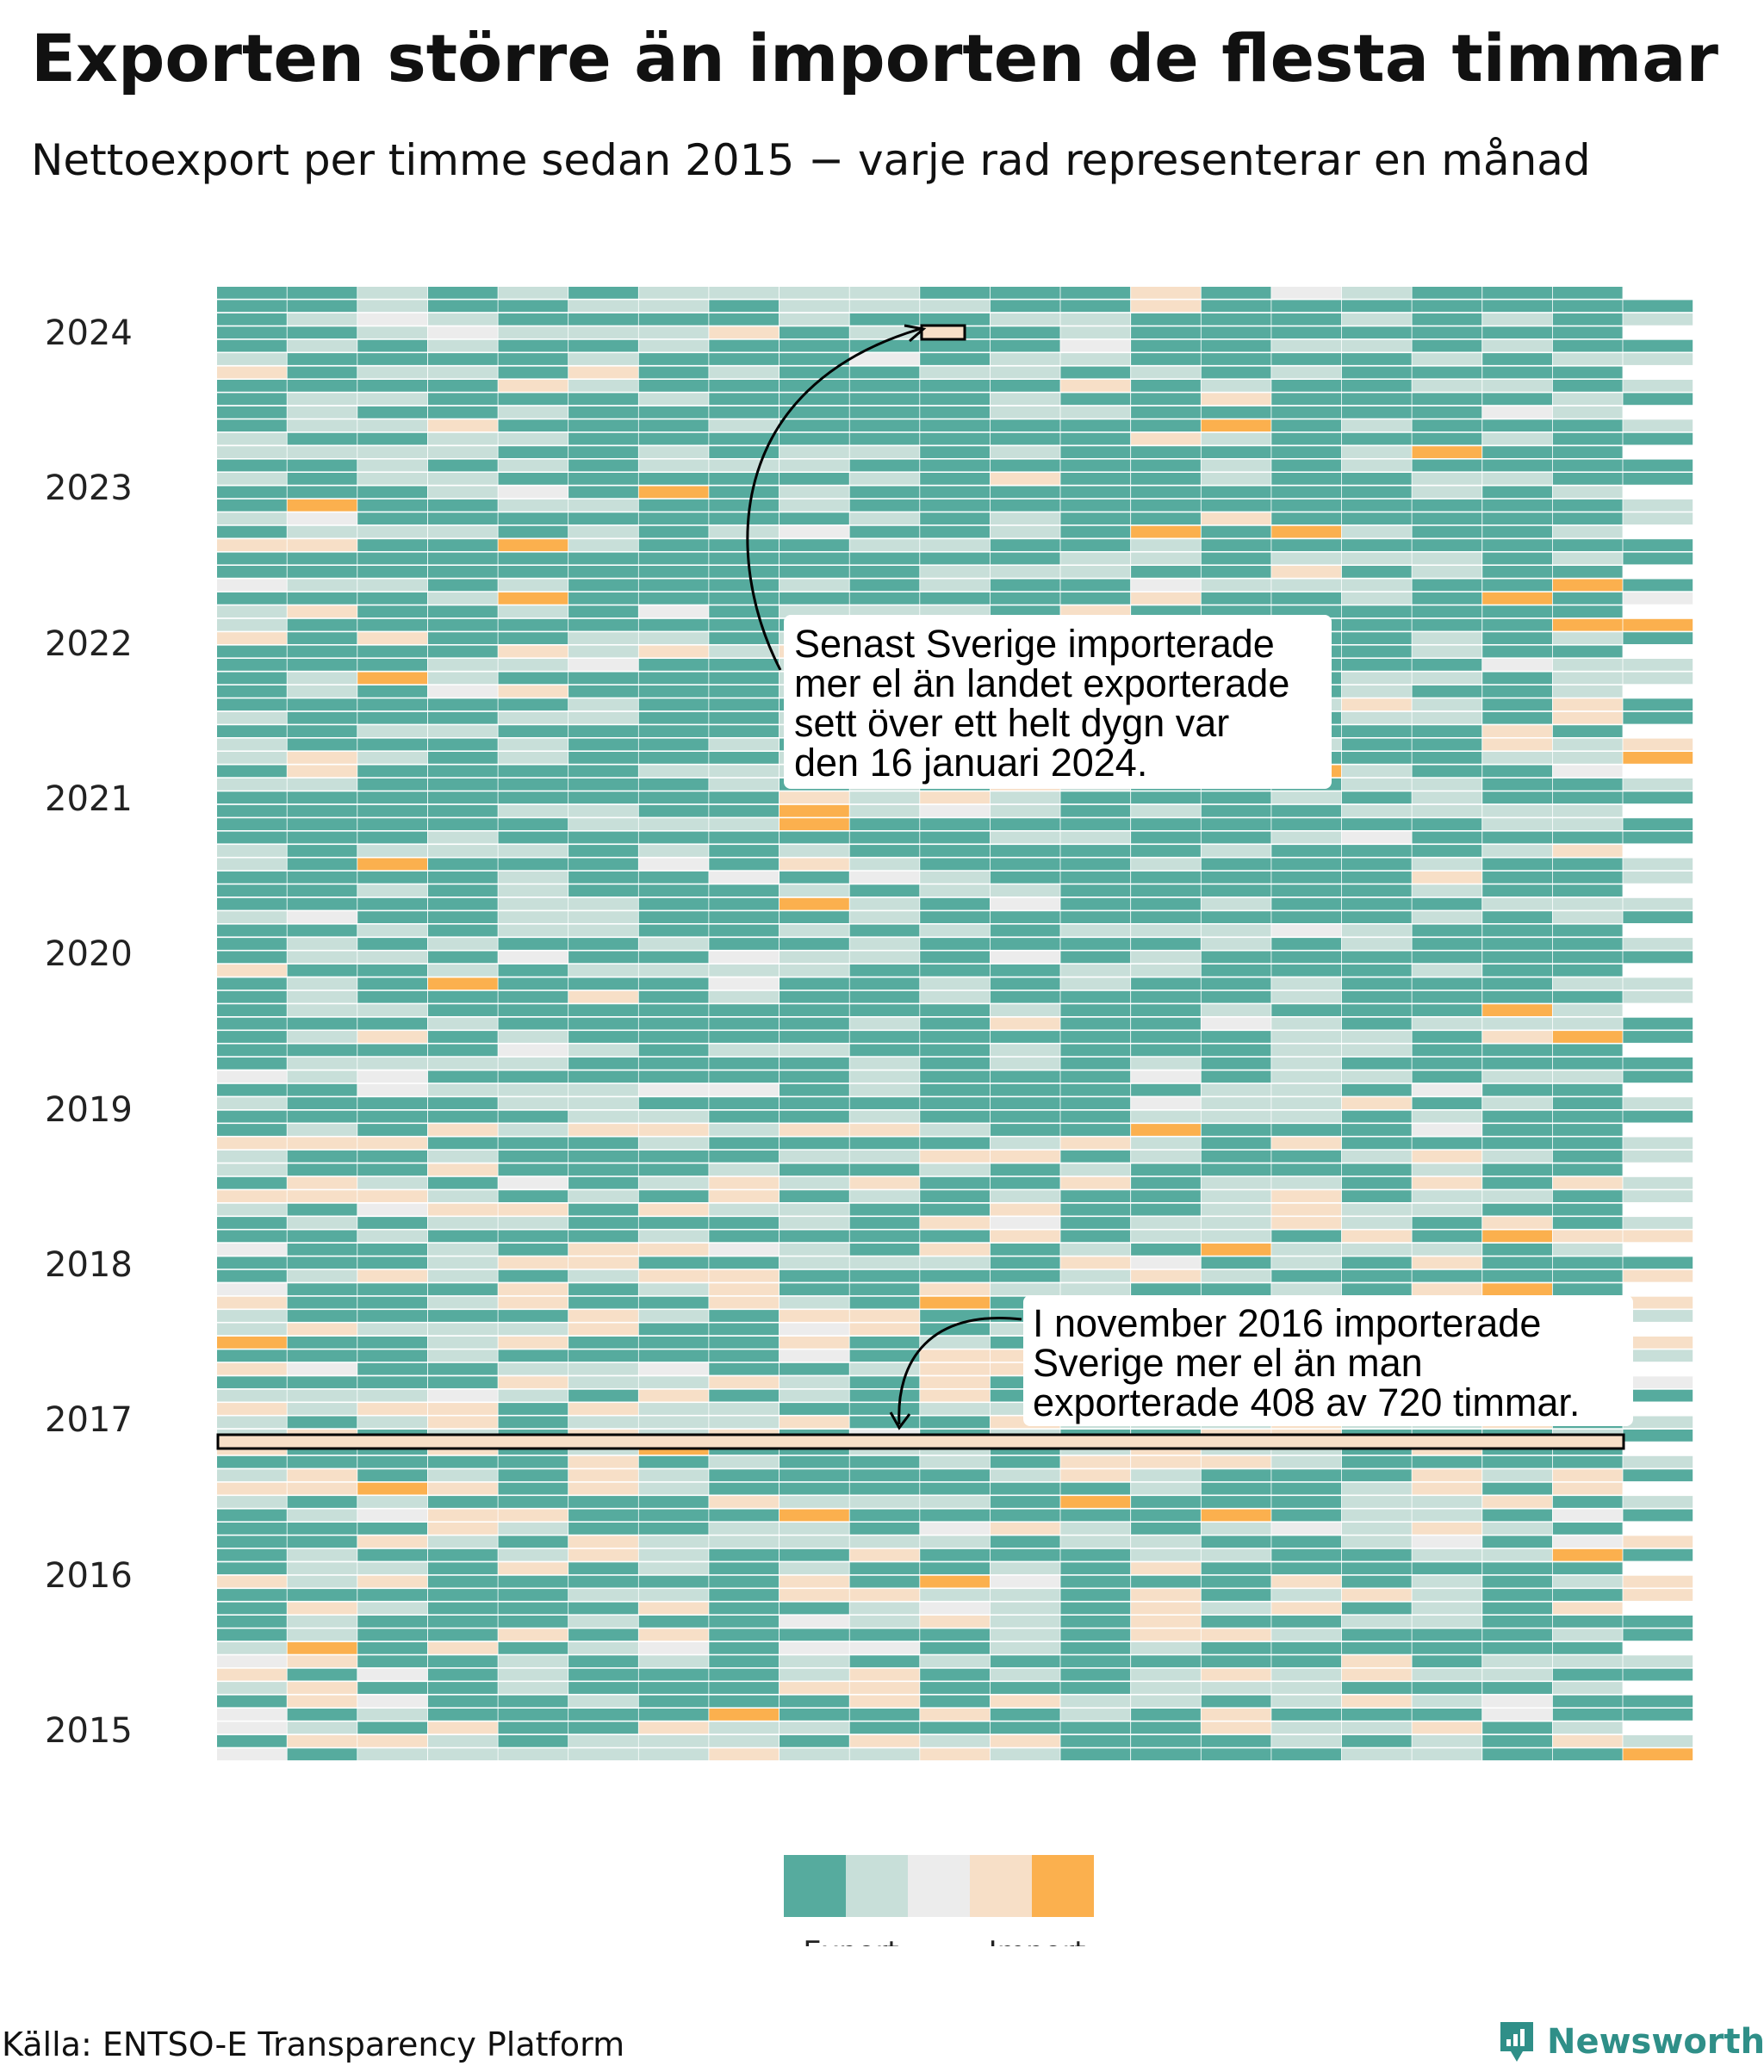  Describe the element at coordinates (939, 1886) in the screenshot. I see `legend-swatch-neutral` at that location.